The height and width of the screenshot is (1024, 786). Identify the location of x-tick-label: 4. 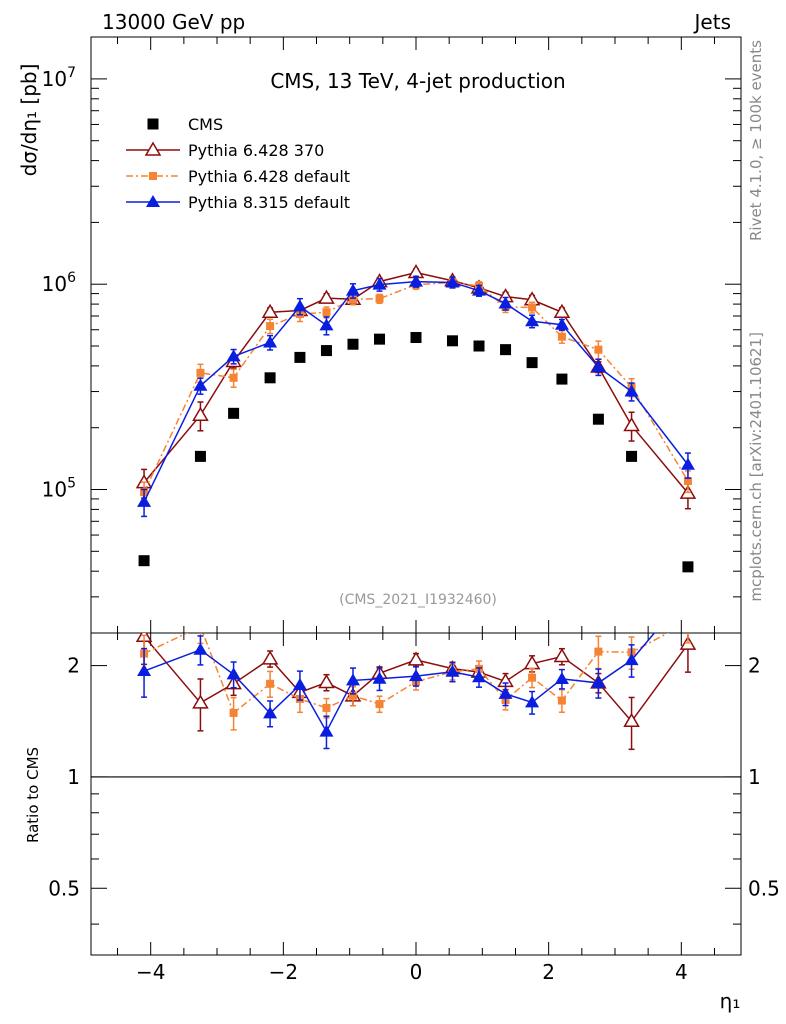
(681, 972).